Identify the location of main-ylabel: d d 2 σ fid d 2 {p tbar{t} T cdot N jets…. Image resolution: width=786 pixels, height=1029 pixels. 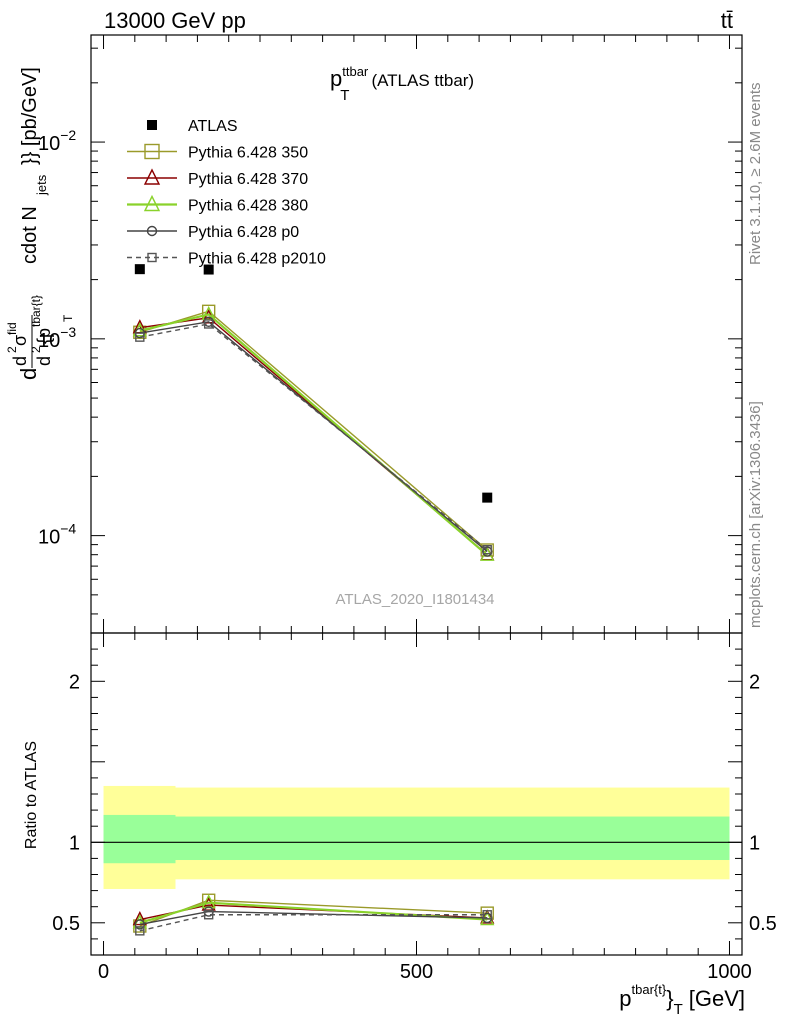
(40, 223).